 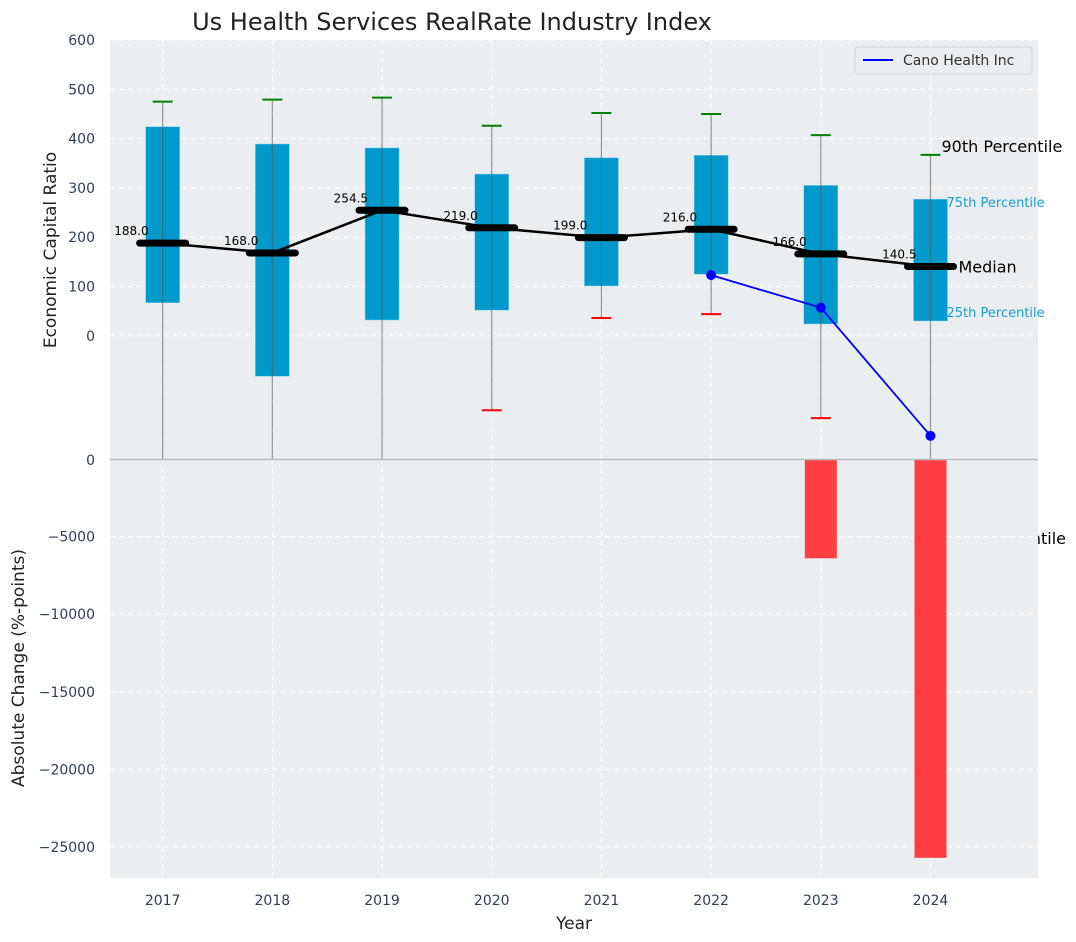 I want to click on bottom-y-tick-label: −15000, so click(x=67, y=693).